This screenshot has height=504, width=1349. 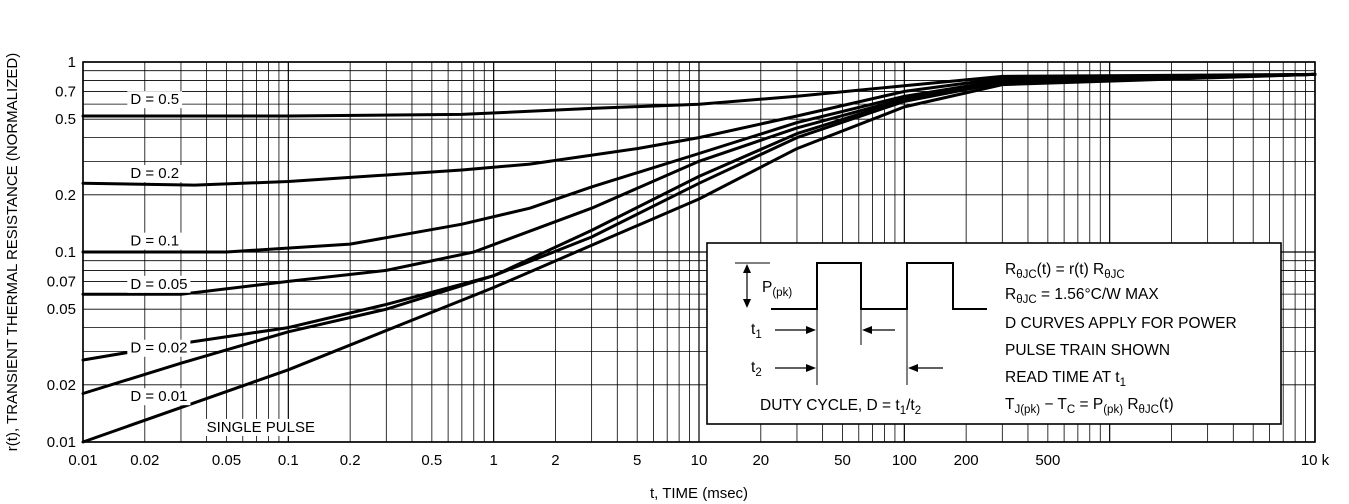 I want to click on x-tick-label: 1, so click(x=493, y=460).